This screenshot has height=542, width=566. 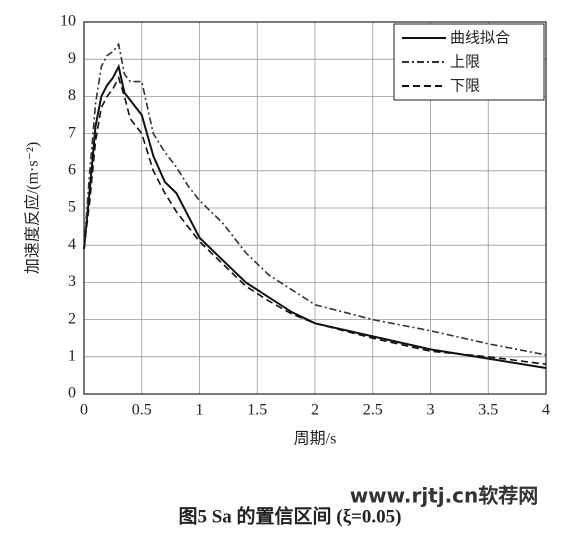 What do you see at coordinates (257, 410) in the screenshot?
I see `x-tick-label: 1.5` at bounding box center [257, 410].